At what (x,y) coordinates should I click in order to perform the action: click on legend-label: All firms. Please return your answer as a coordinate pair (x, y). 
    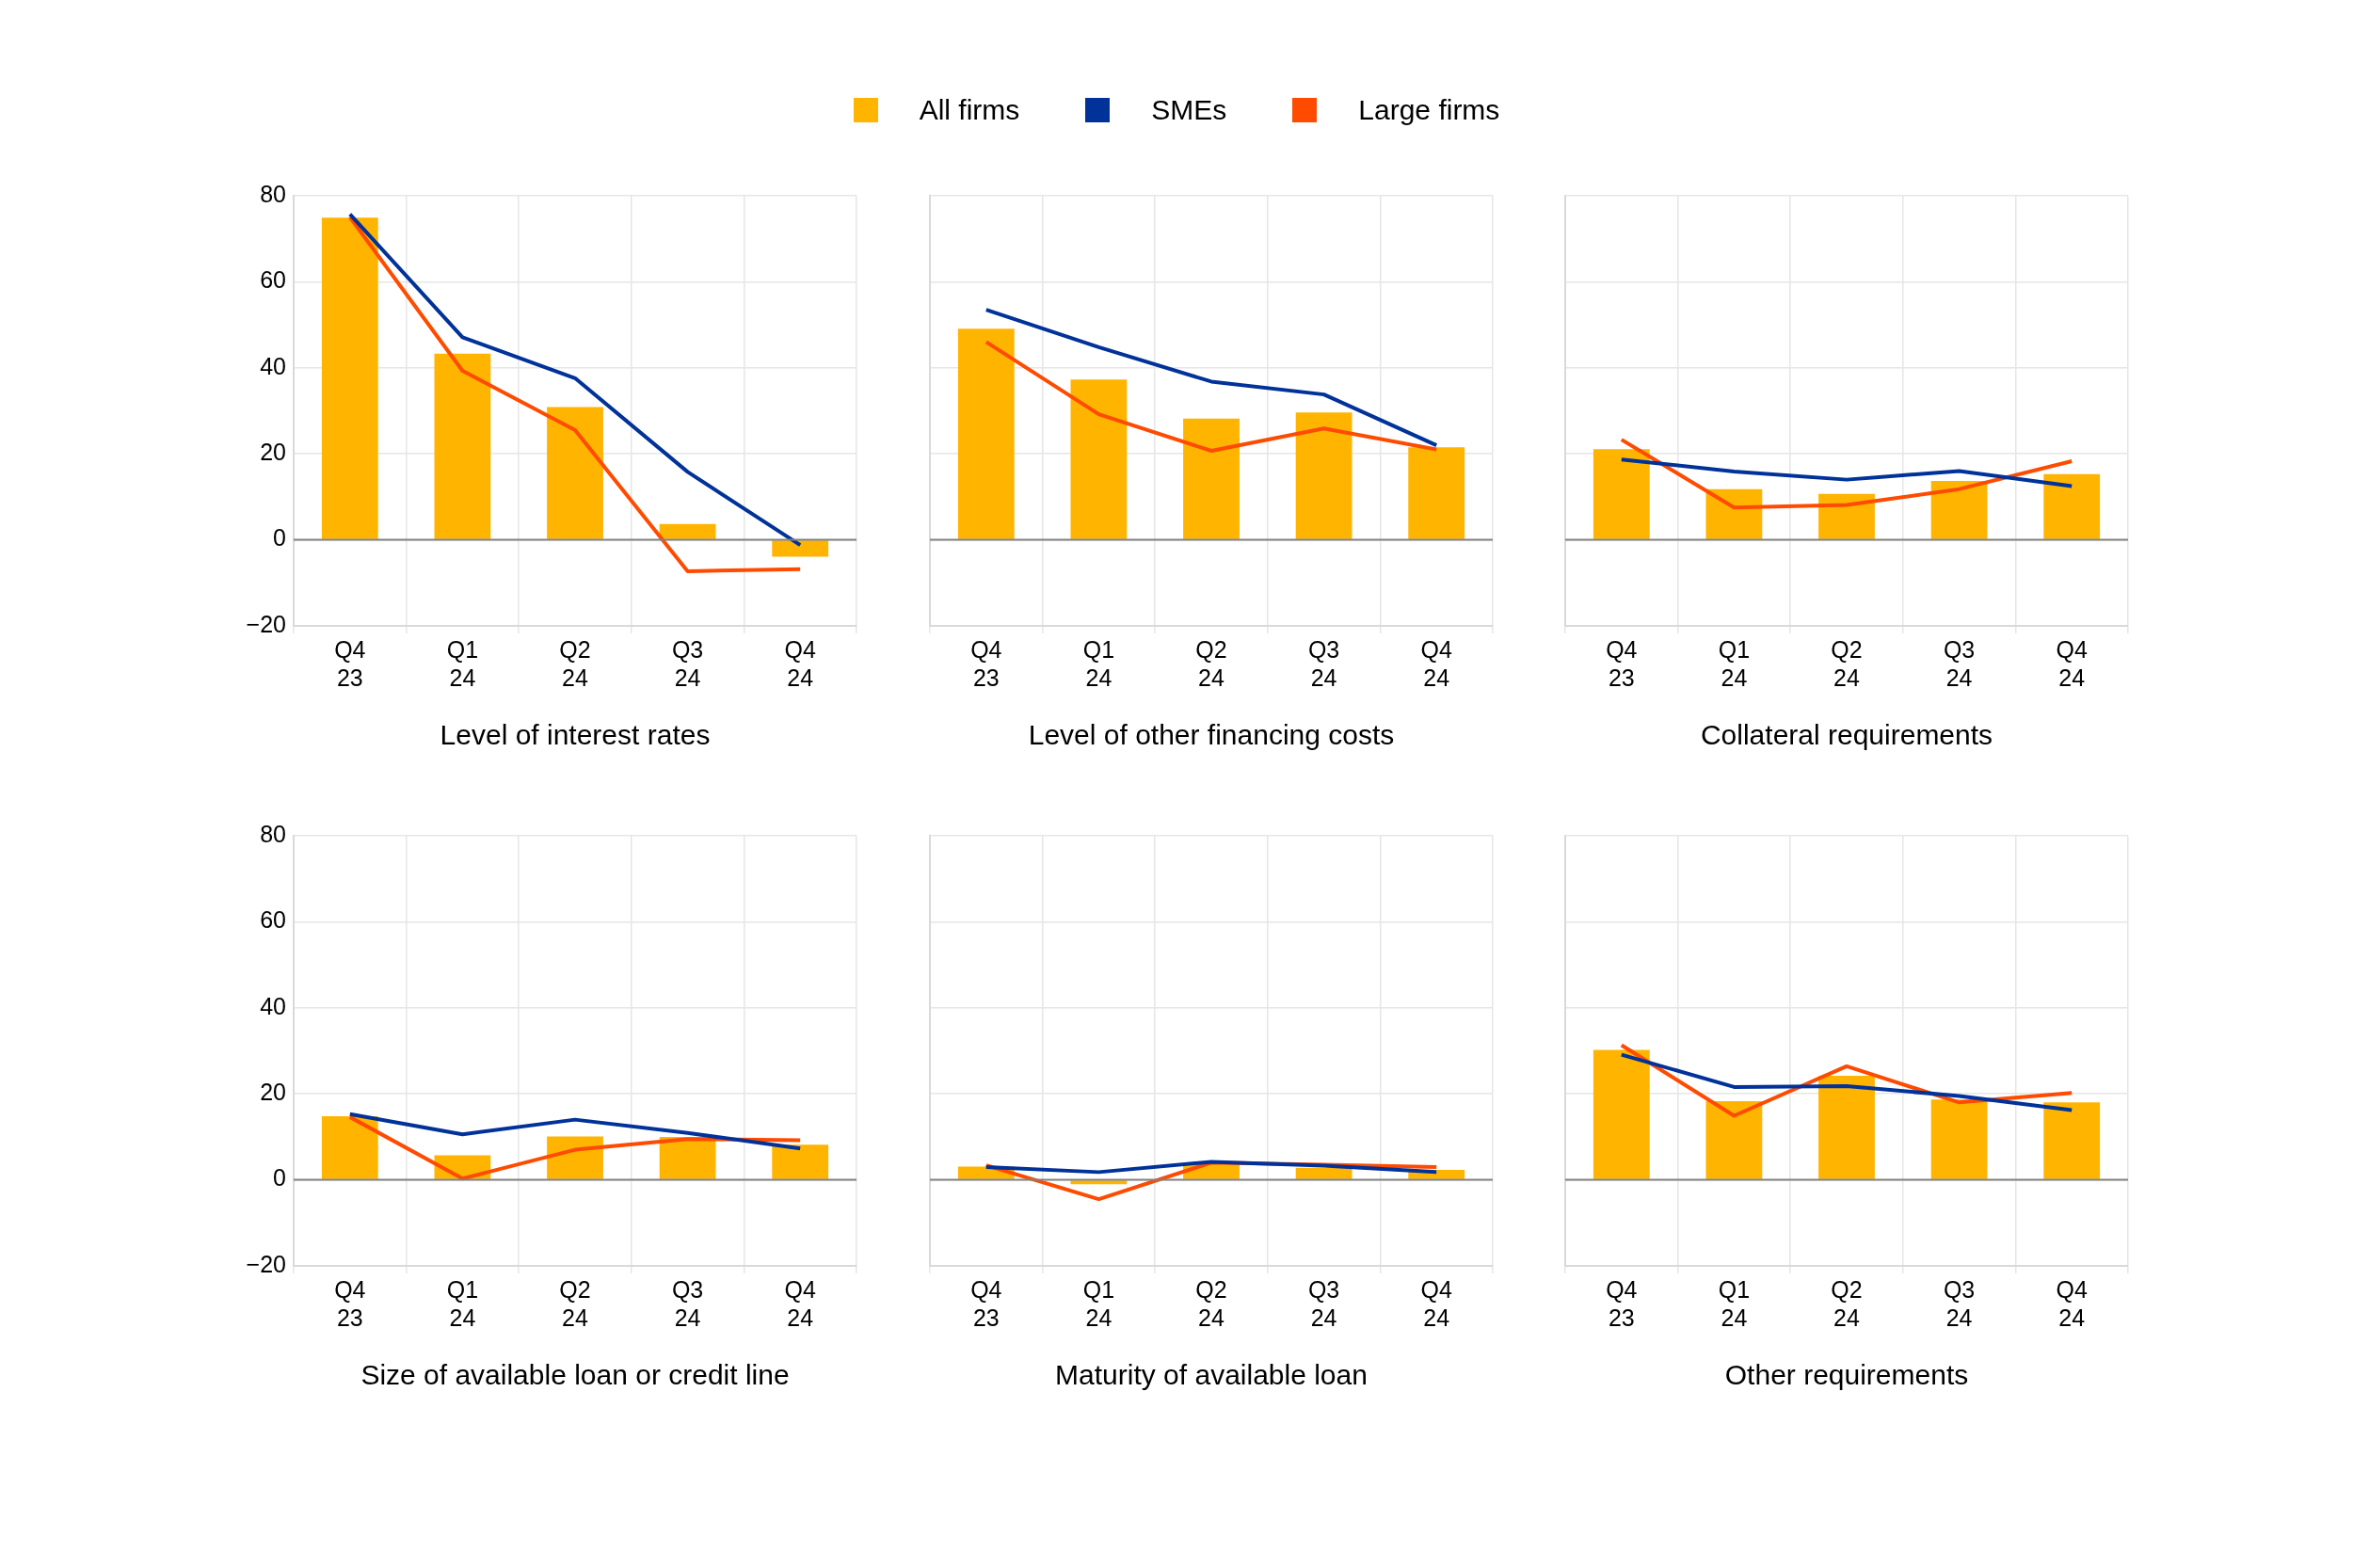
    Looking at the image, I should click on (969, 110).